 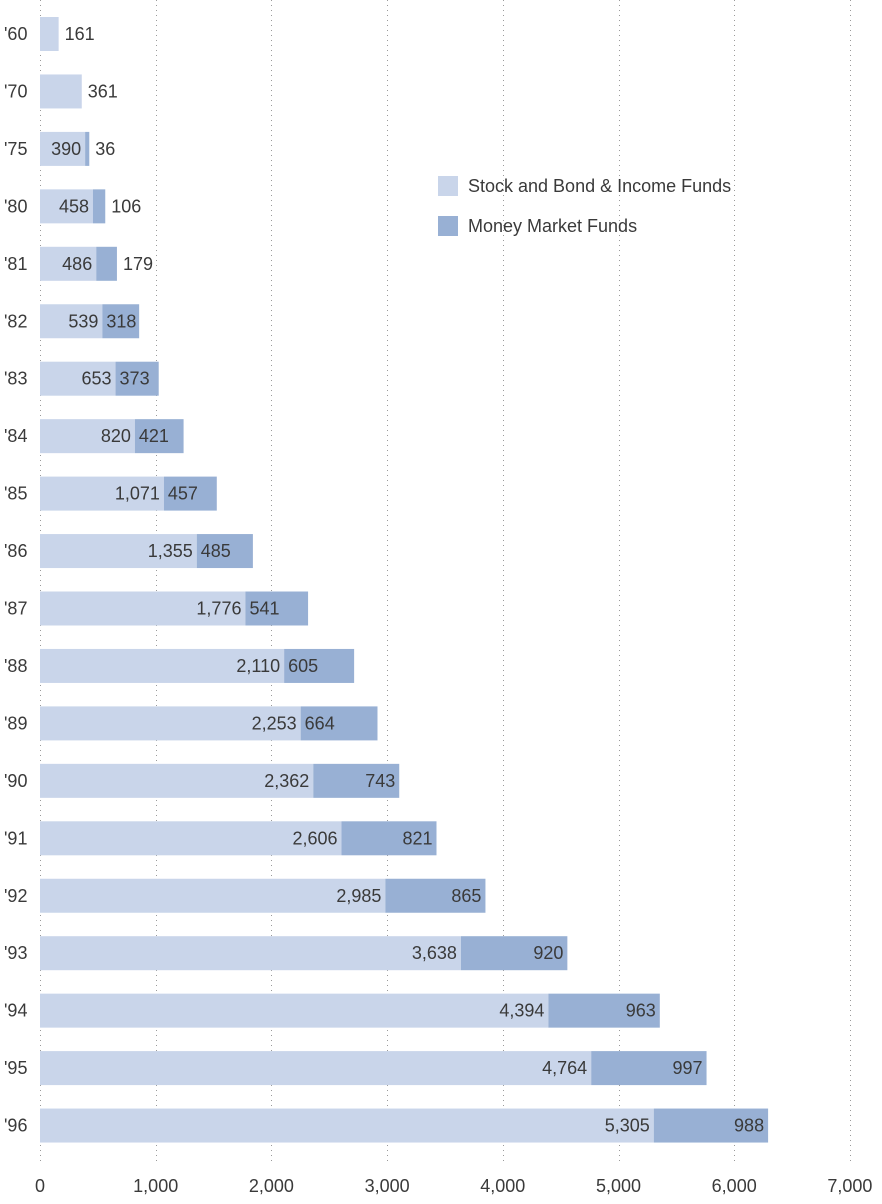 What do you see at coordinates (749, 1126) in the screenshot?
I see `value-label-money-market: 988` at bounding box center [749, 1126].